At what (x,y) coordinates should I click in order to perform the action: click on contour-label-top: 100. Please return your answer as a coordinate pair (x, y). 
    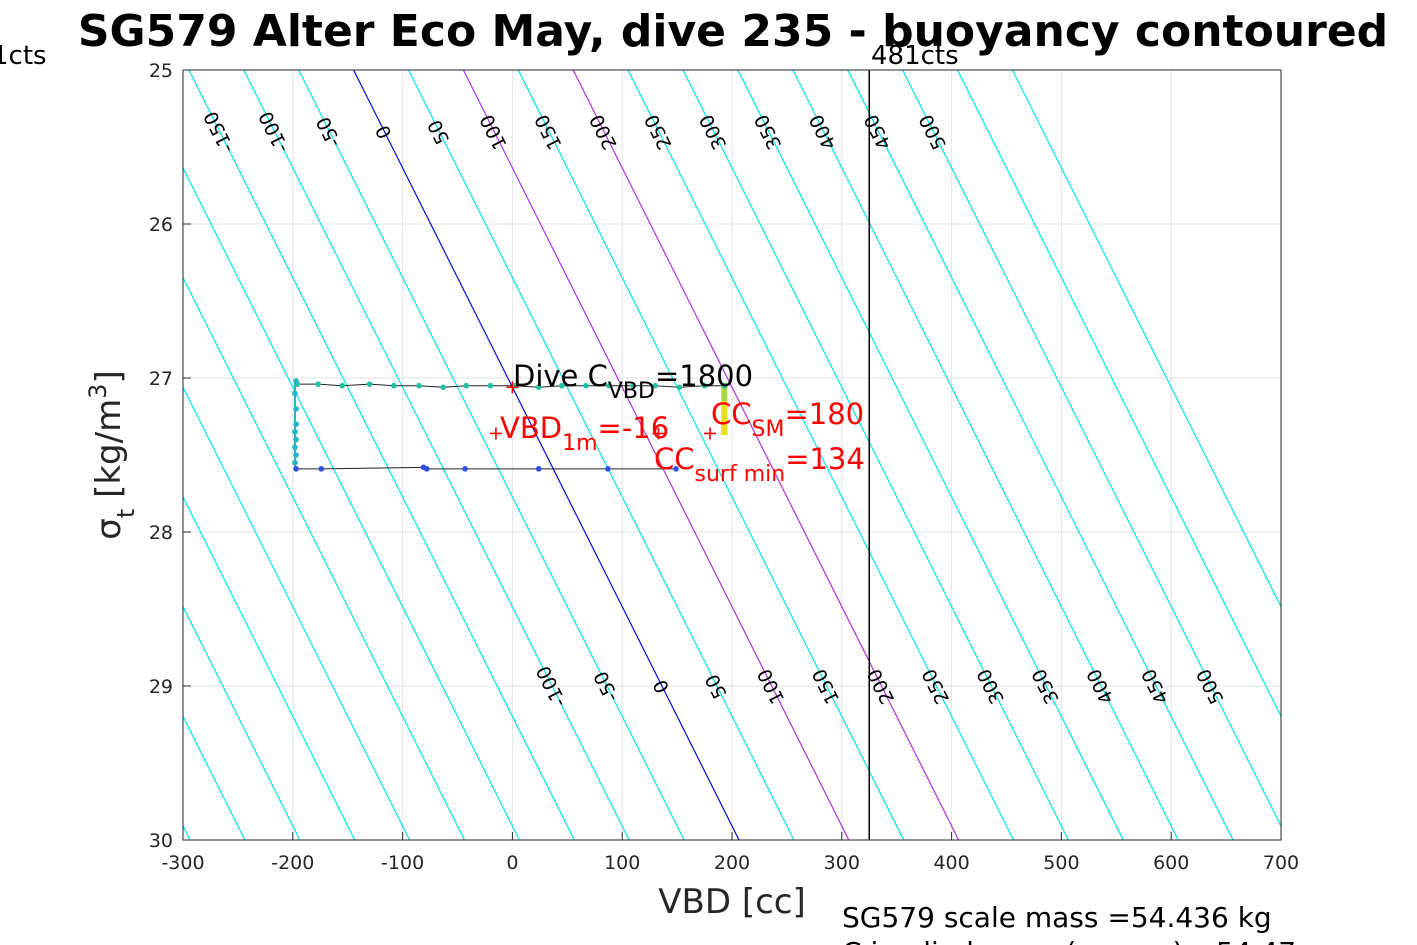
    Looking at the image, I should click on (494, 132).